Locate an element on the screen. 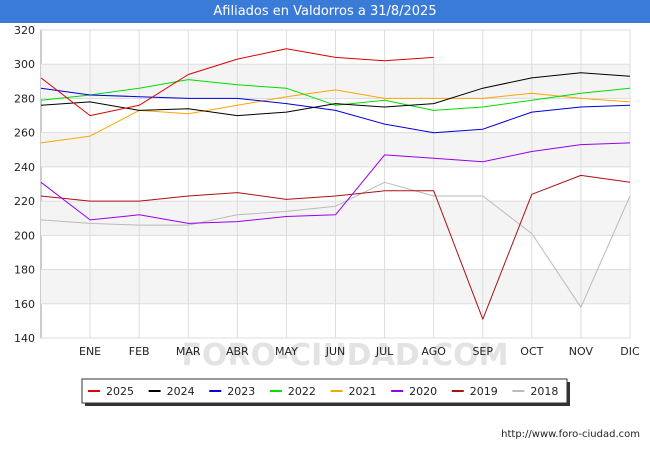 The width and height of the screenshot is (650, 450). series-line-2025 is located at coordinates (237, 82).